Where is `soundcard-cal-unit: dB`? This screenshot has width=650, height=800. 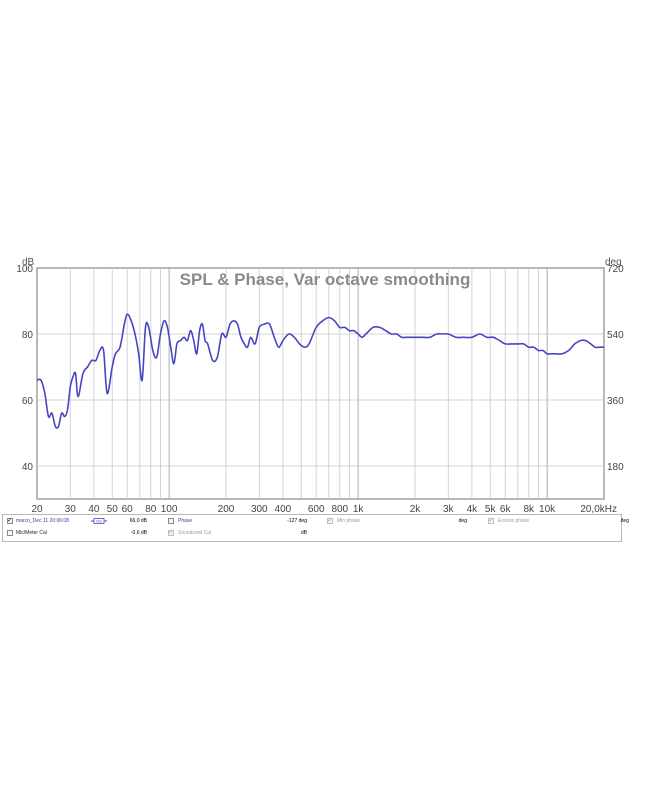
soundcard-cal-unit: dB is located at coordinates (303, 533).